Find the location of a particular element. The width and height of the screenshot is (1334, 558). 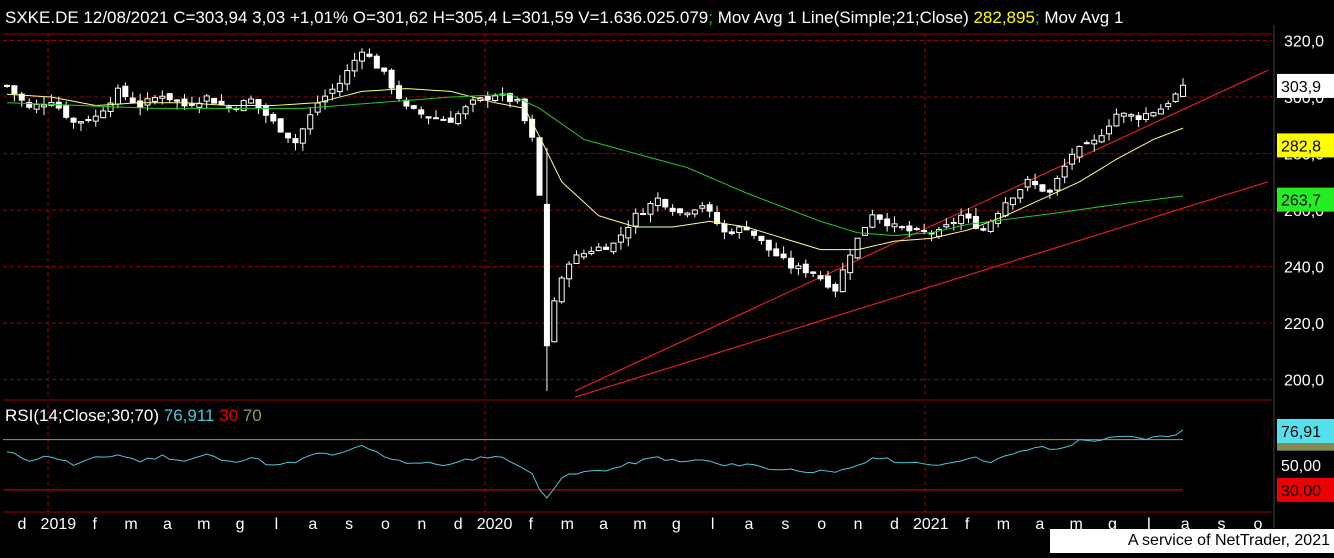

year-label: 2019 is located at coordinates (59, 524).